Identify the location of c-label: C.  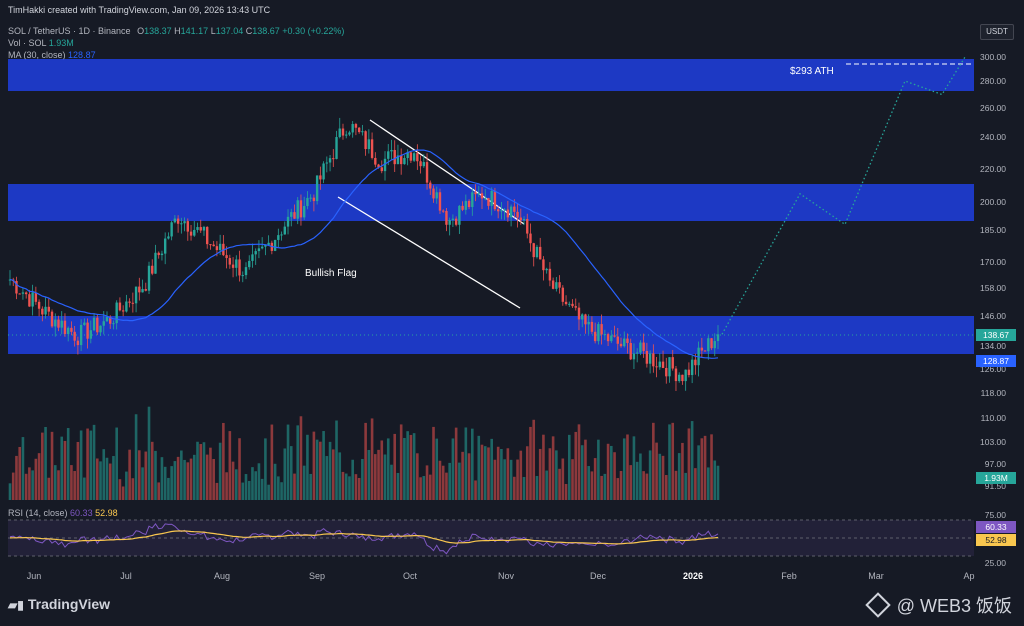
(249, 31).